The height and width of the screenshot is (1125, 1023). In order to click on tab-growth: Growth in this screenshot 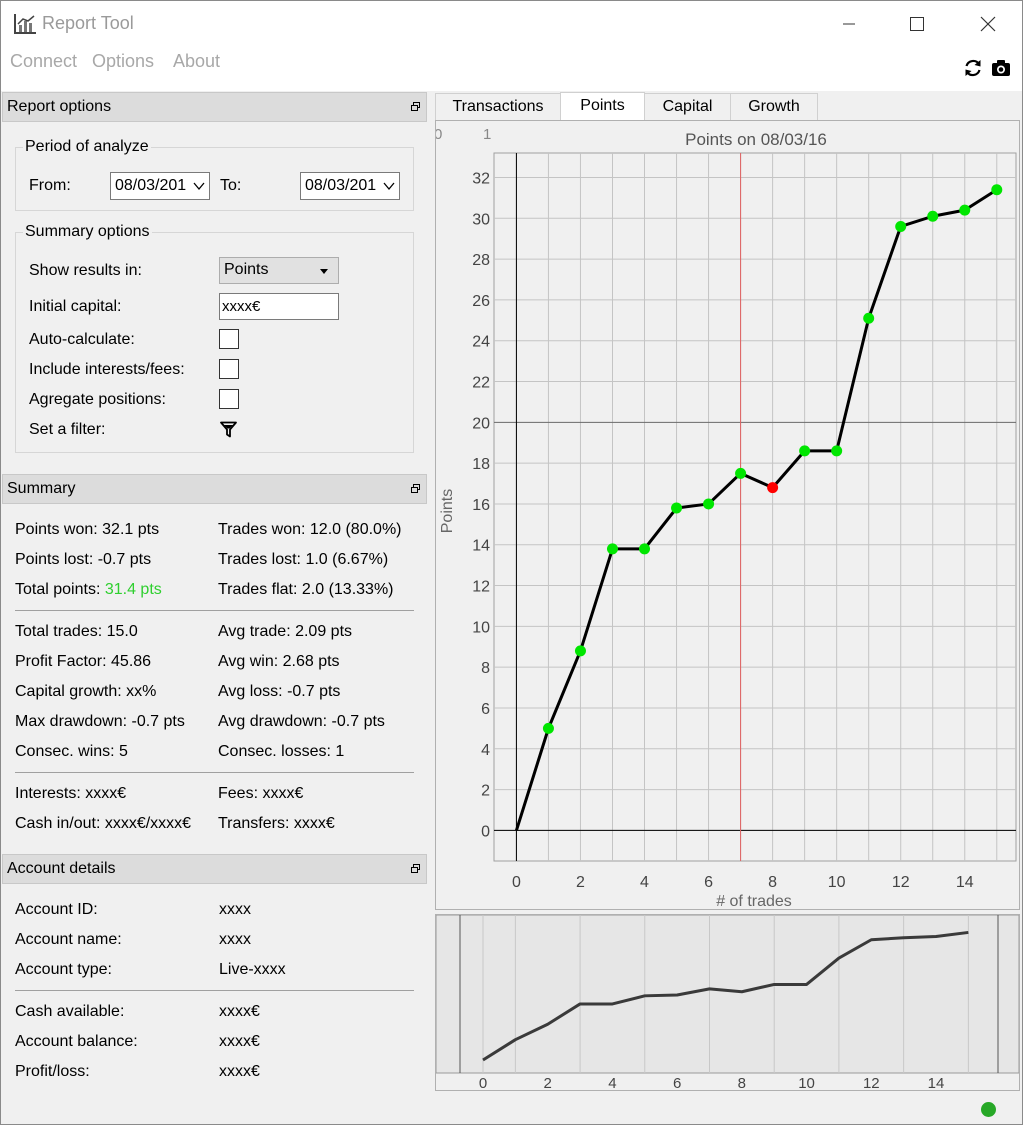, I will do `click(774, 107)`.